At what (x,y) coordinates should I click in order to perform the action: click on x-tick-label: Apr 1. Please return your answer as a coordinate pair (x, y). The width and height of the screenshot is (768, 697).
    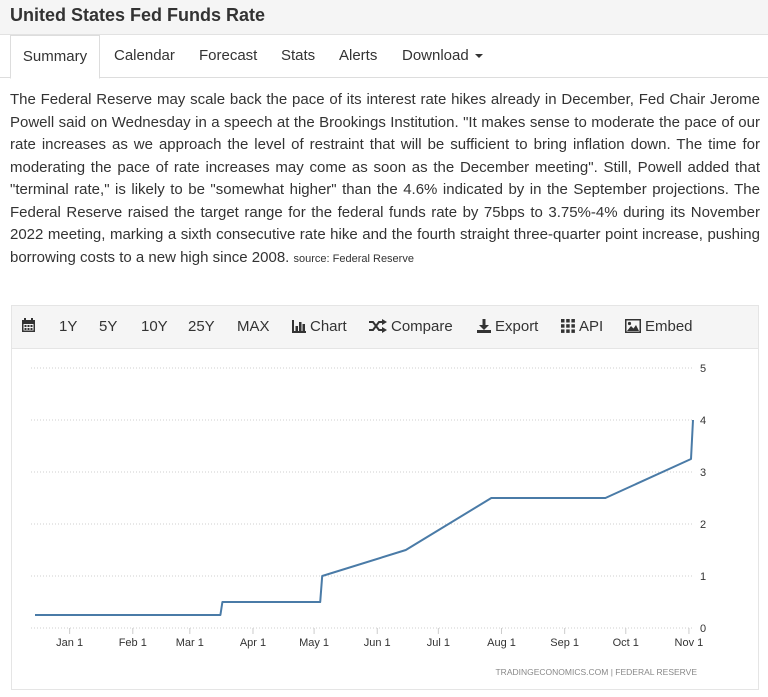
    Looking at the image, I should click on (253, 643).